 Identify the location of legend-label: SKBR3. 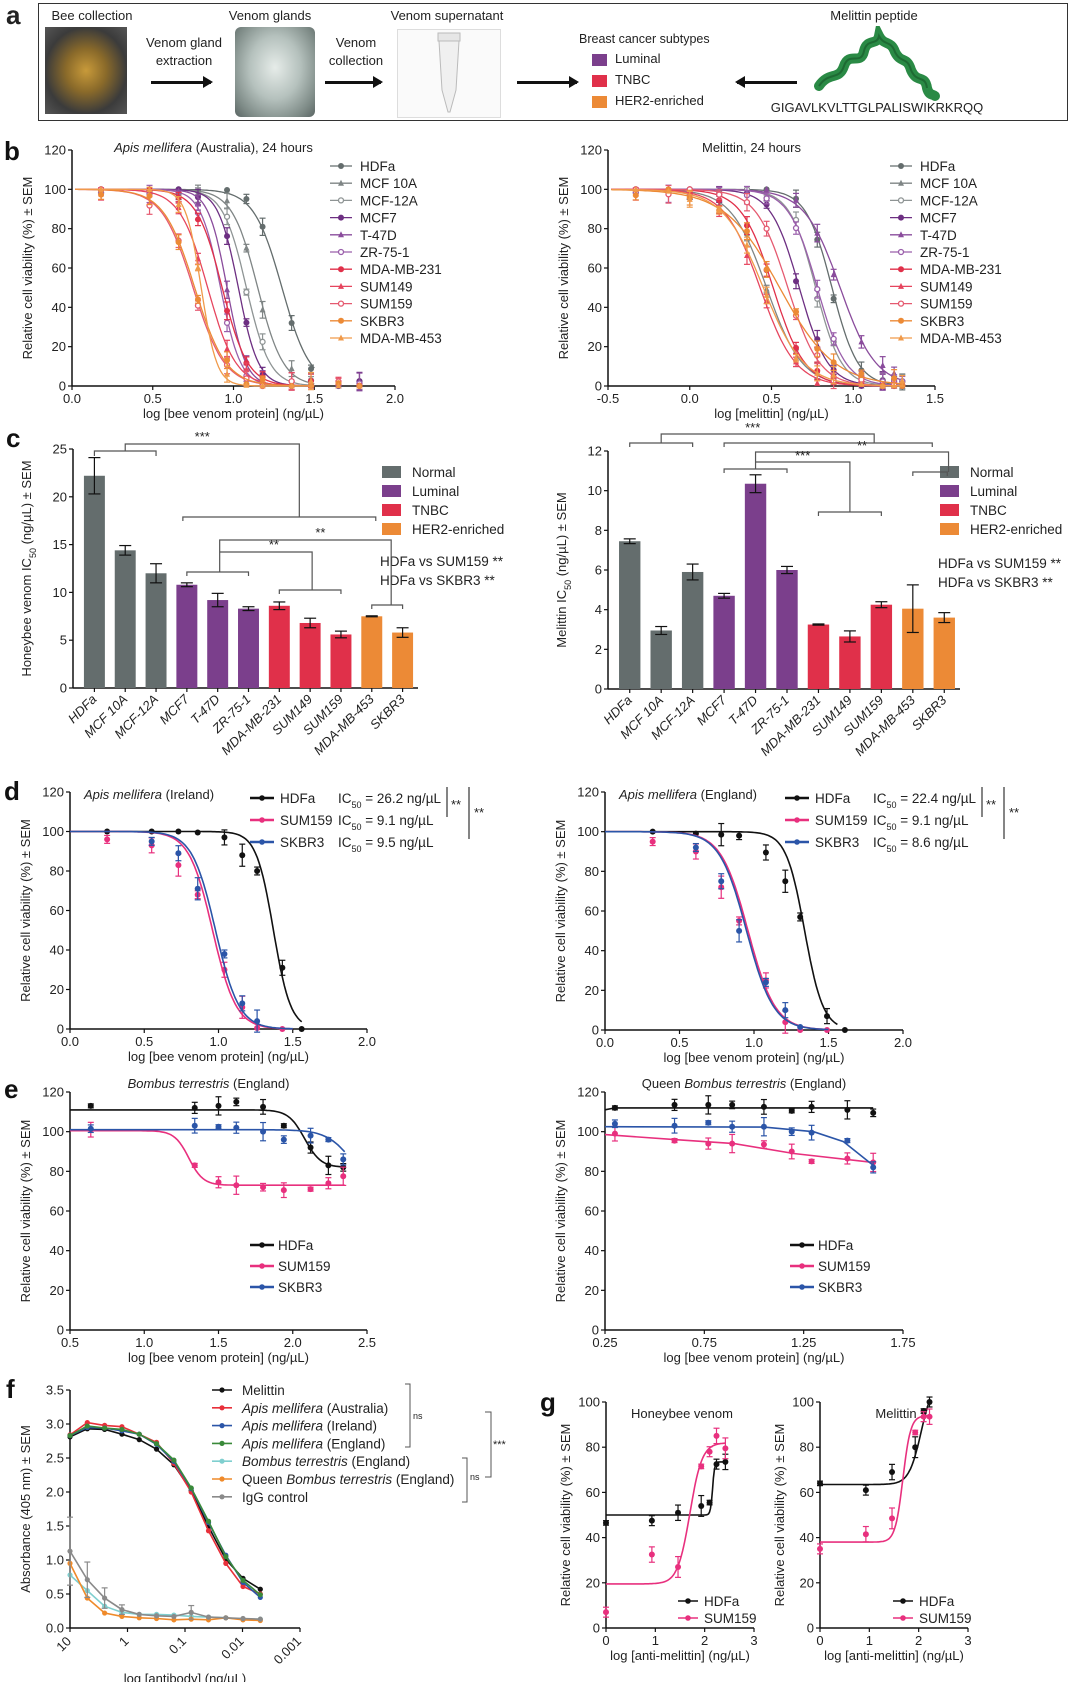
(840, 1287).